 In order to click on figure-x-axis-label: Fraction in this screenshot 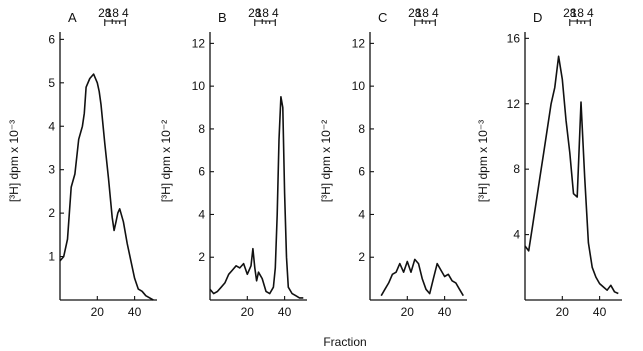, I will do `click(344, 342)`.